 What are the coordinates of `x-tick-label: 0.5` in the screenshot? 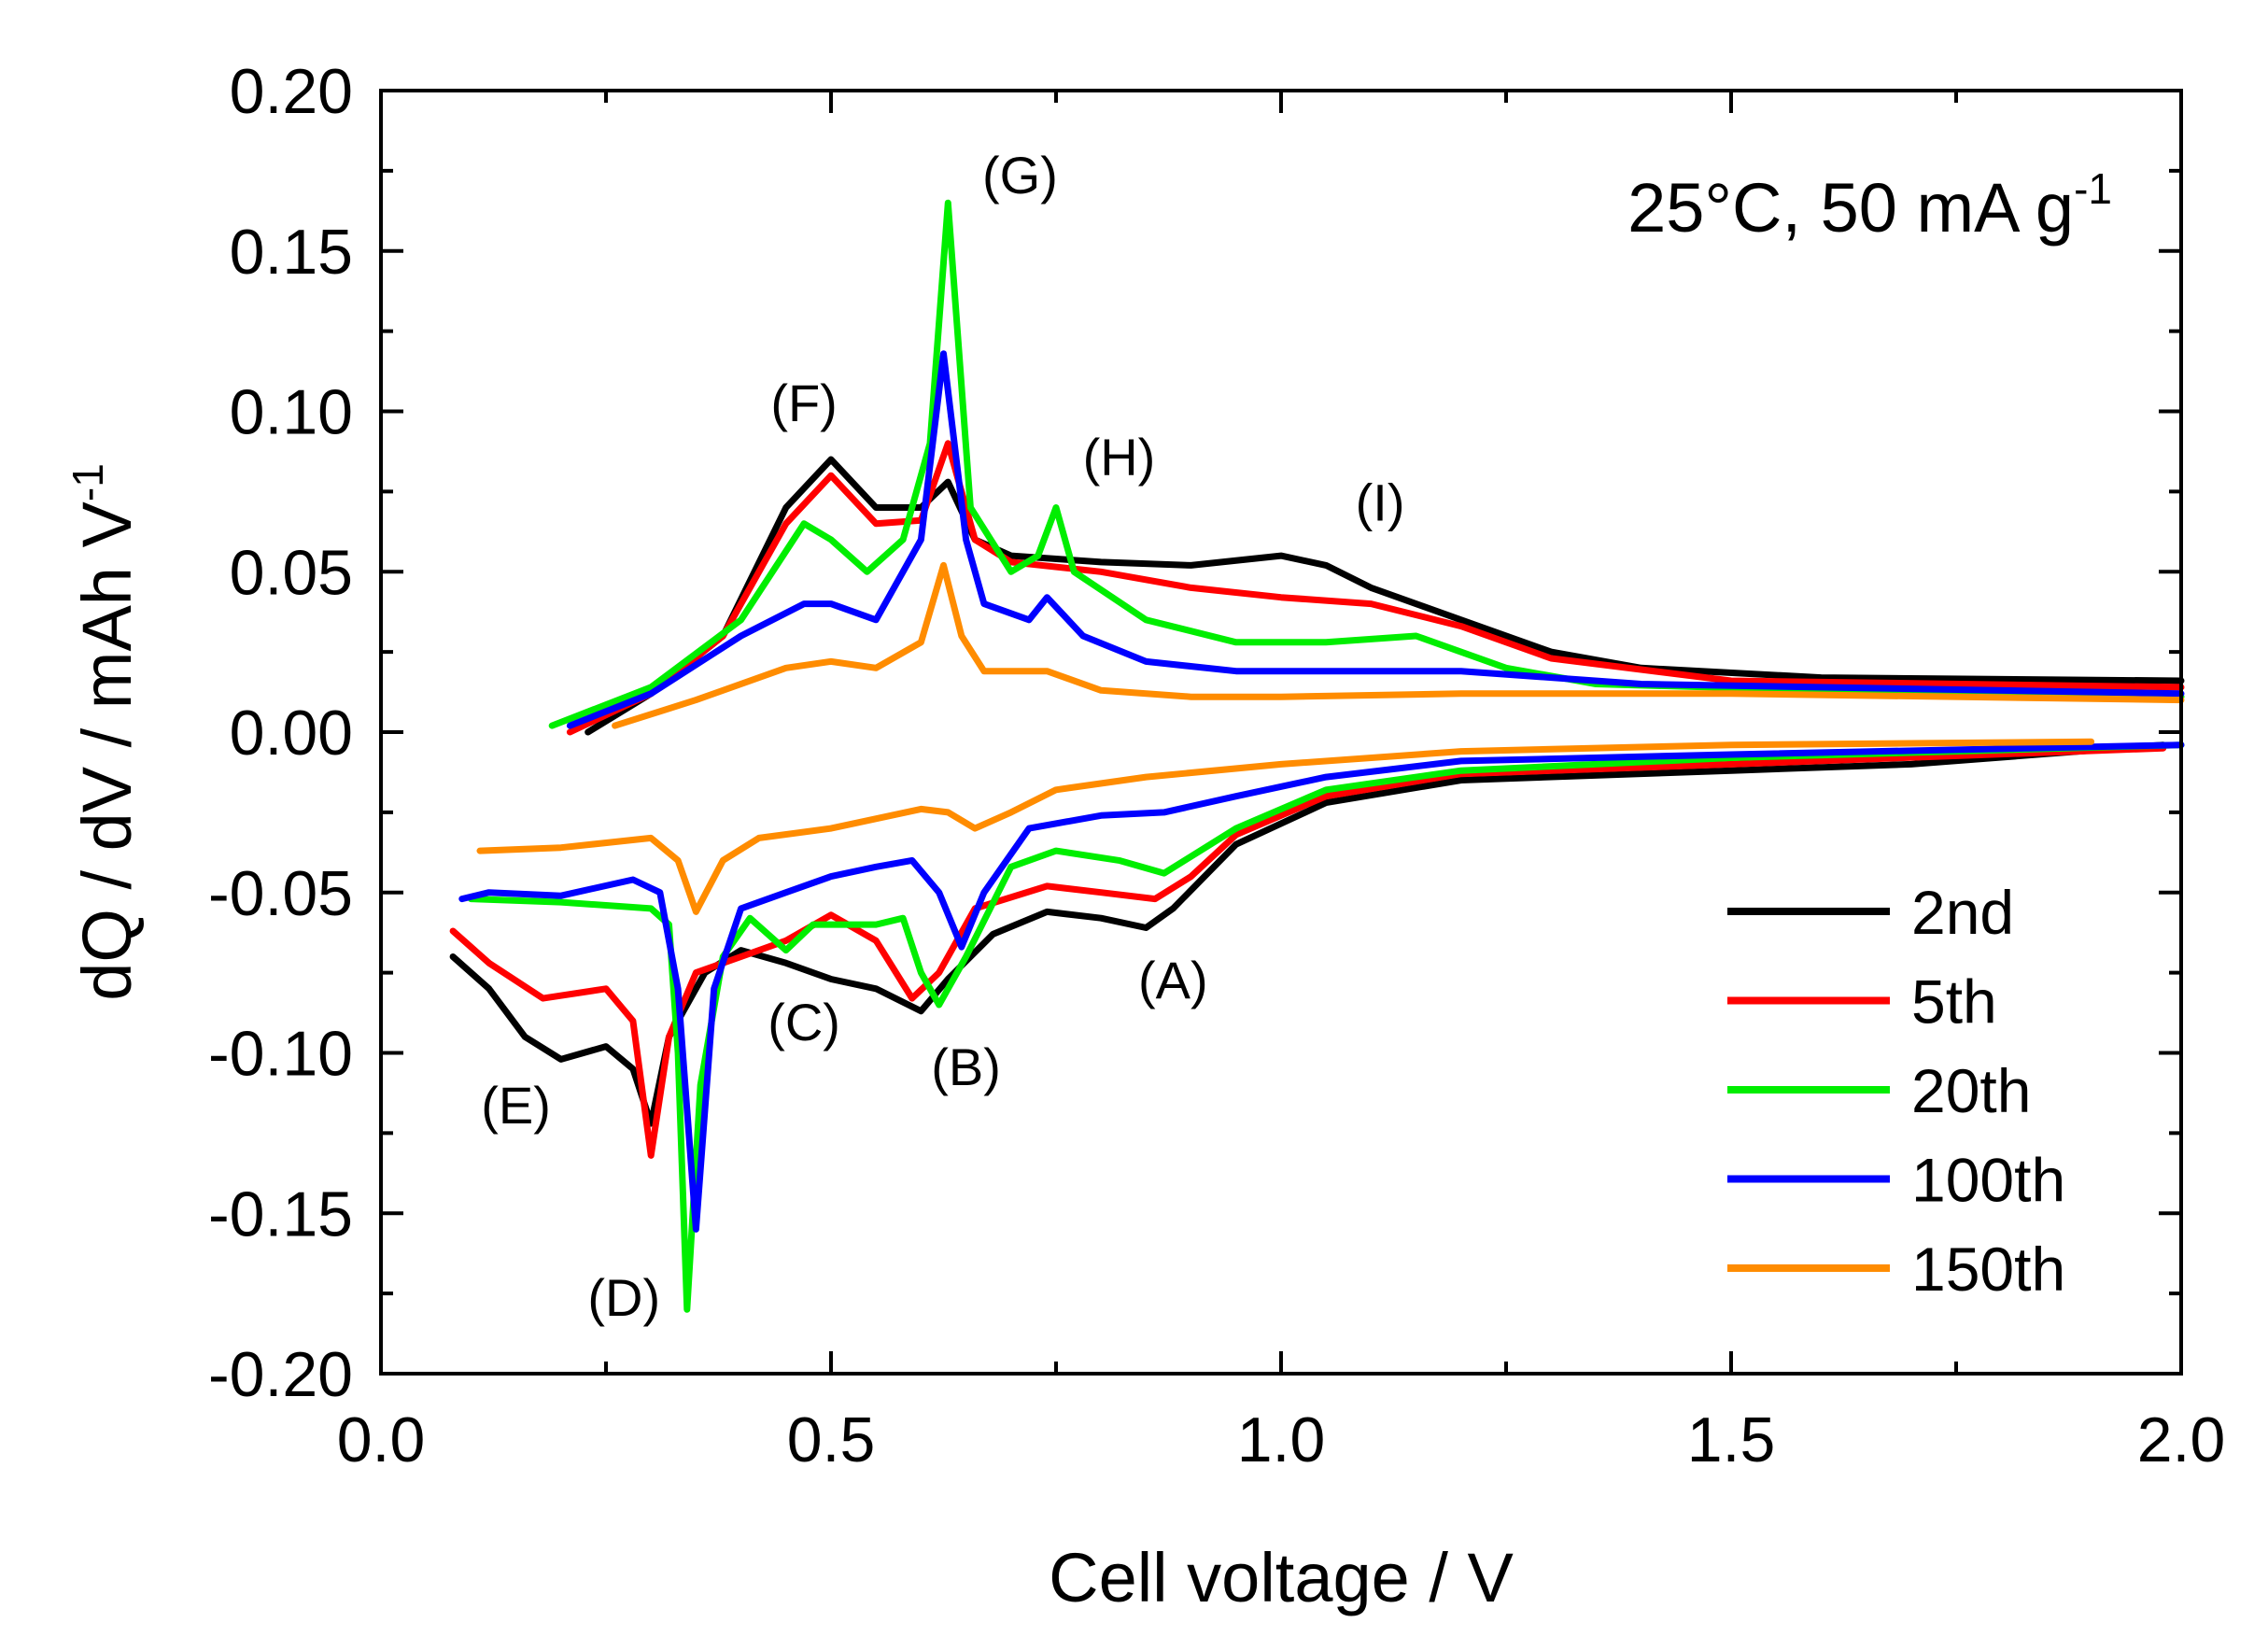 It's located at (831, 1440).